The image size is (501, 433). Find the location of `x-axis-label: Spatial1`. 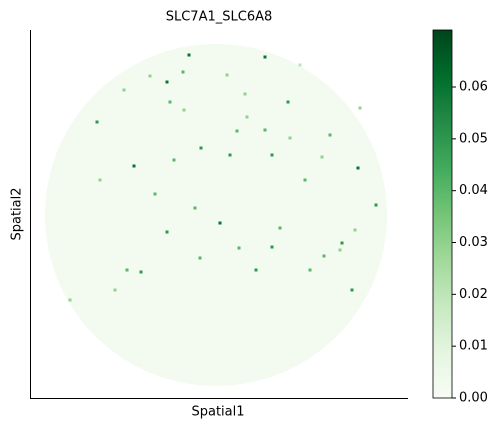

x-axis-label: Spatial1 is located at coordinates (217, 412).